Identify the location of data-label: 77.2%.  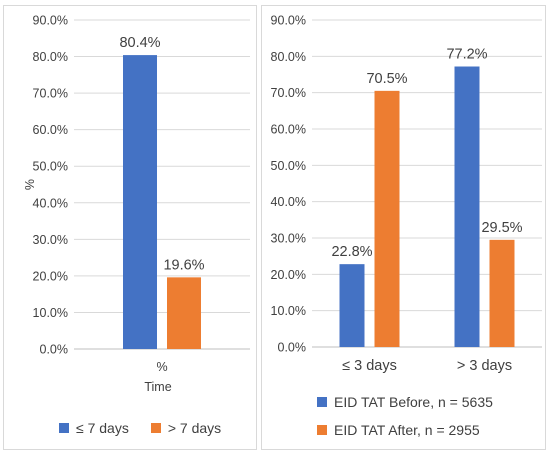
(466, 55).